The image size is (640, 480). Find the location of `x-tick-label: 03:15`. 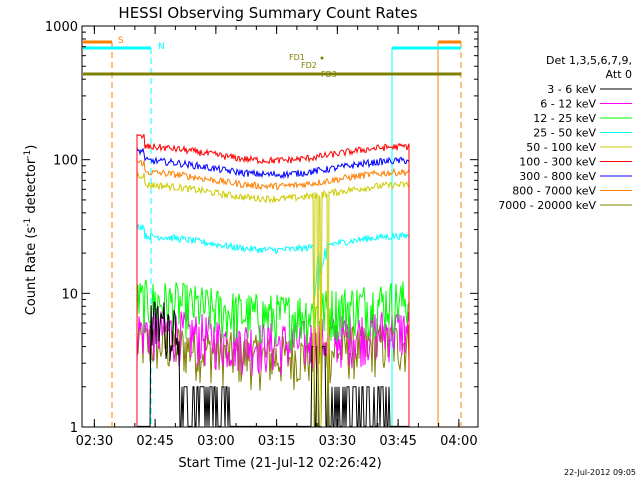

x-tick-label: 03:15 is located at coordinates (276, 441).